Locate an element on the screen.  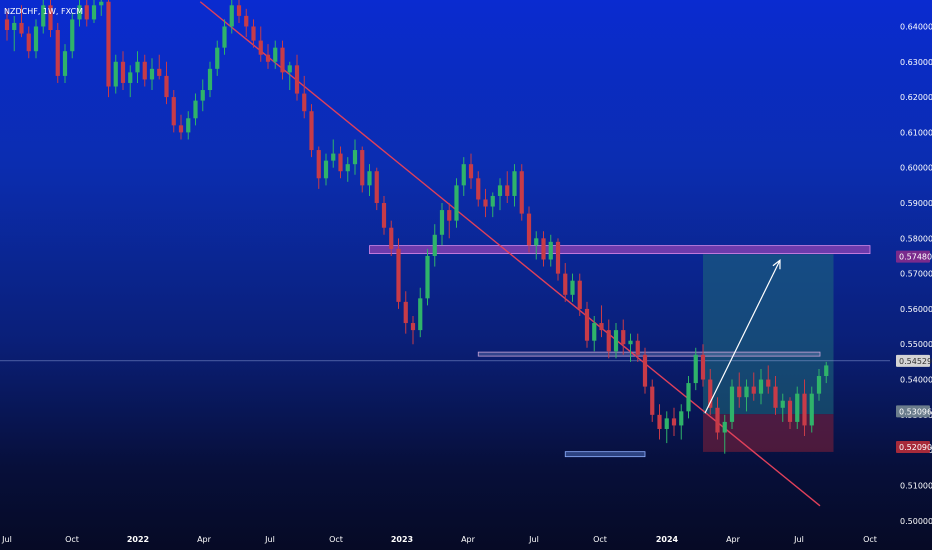
price-tag: 0.57480 is located at coordinates (914, 256).